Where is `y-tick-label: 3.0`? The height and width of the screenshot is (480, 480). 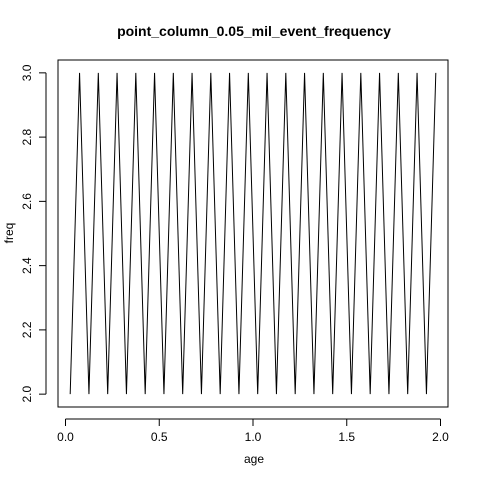
y-tick-label: 3.0 is located at coordinates (27, 72).